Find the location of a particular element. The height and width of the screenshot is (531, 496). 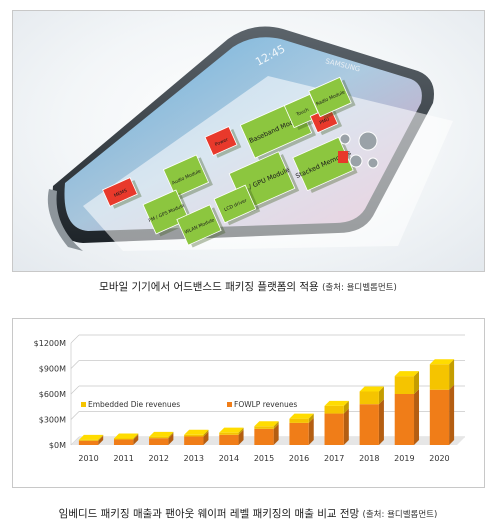

module-chip: LCD driver is located at coordinates (237, 205).